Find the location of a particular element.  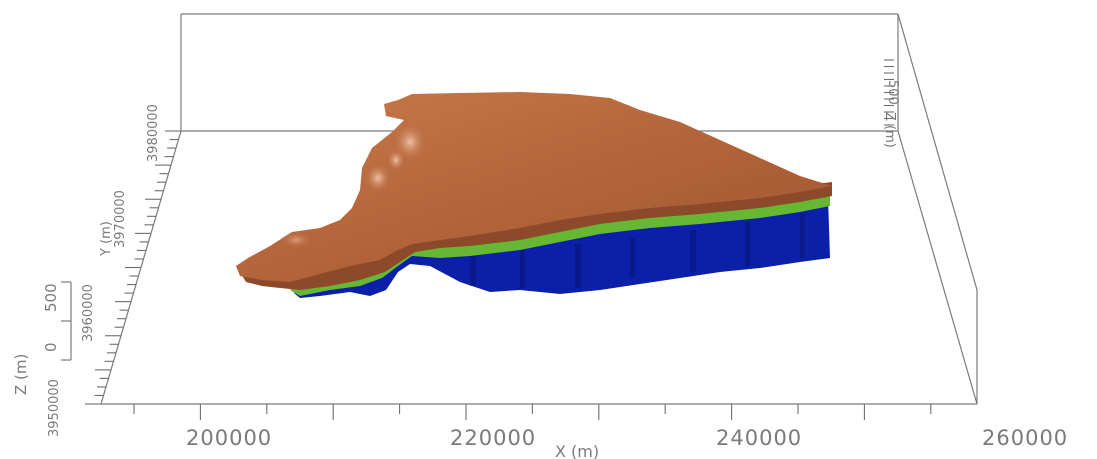

z-far-axis-title: Z (m) is located at coordinates (889, 130).